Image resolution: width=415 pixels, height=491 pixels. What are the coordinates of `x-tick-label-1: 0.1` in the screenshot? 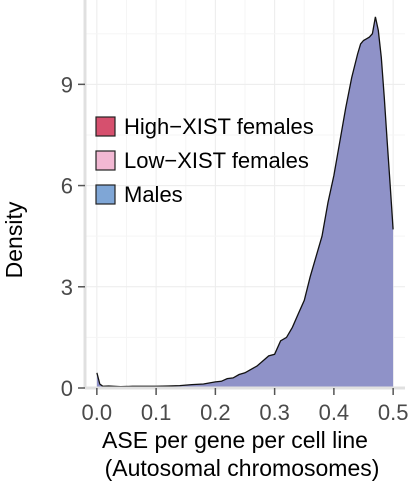 It's located at (156, 412).